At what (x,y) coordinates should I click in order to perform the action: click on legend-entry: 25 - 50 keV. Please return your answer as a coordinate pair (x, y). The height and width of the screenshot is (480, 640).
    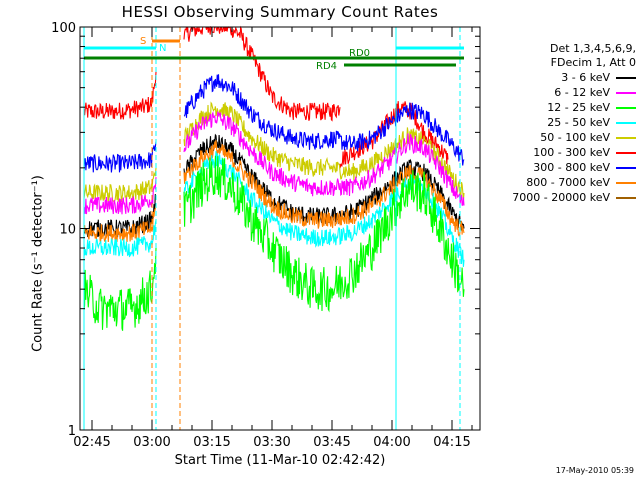
    Looking at the image, I should click on (561, 122).